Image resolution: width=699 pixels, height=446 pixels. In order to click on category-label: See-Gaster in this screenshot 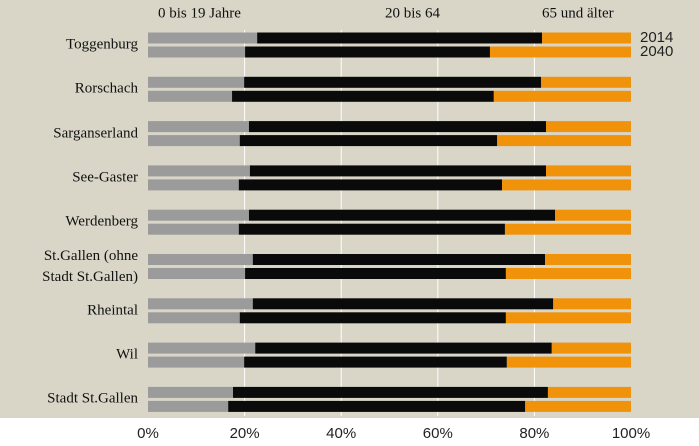, I will do `click(105, 177)`.